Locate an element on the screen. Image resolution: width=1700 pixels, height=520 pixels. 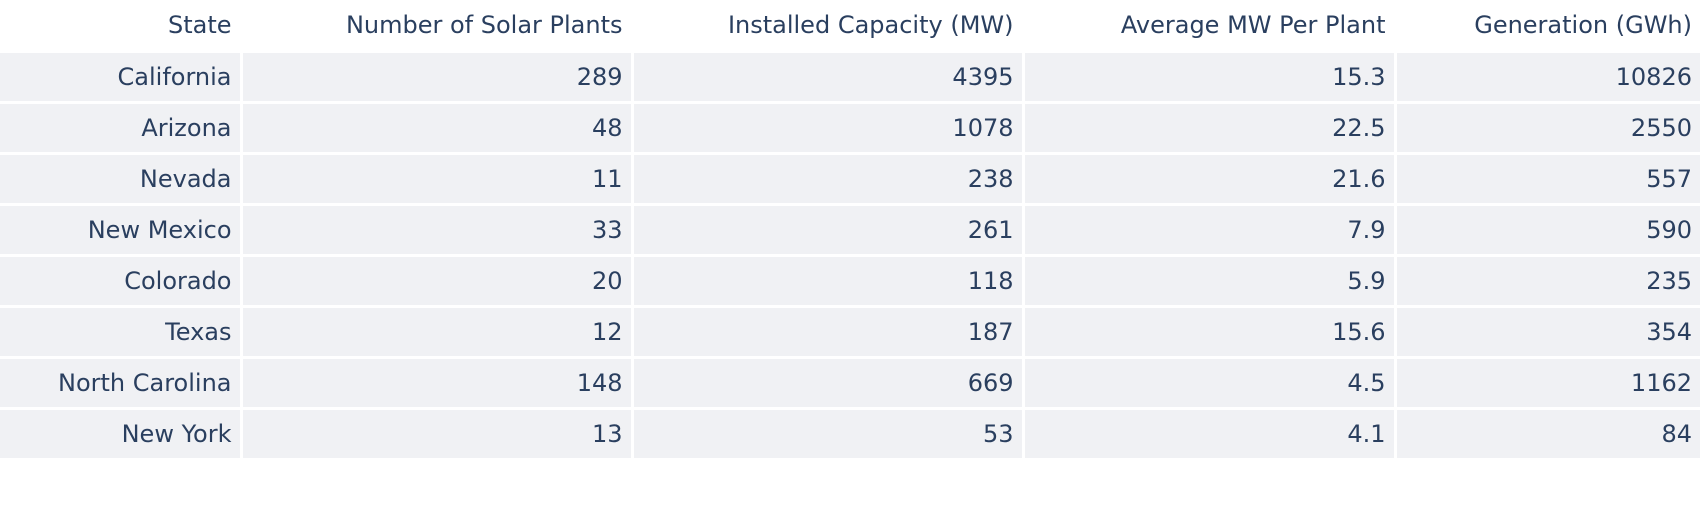
table-cell: New Mexico is located at coordinates (121, 230).